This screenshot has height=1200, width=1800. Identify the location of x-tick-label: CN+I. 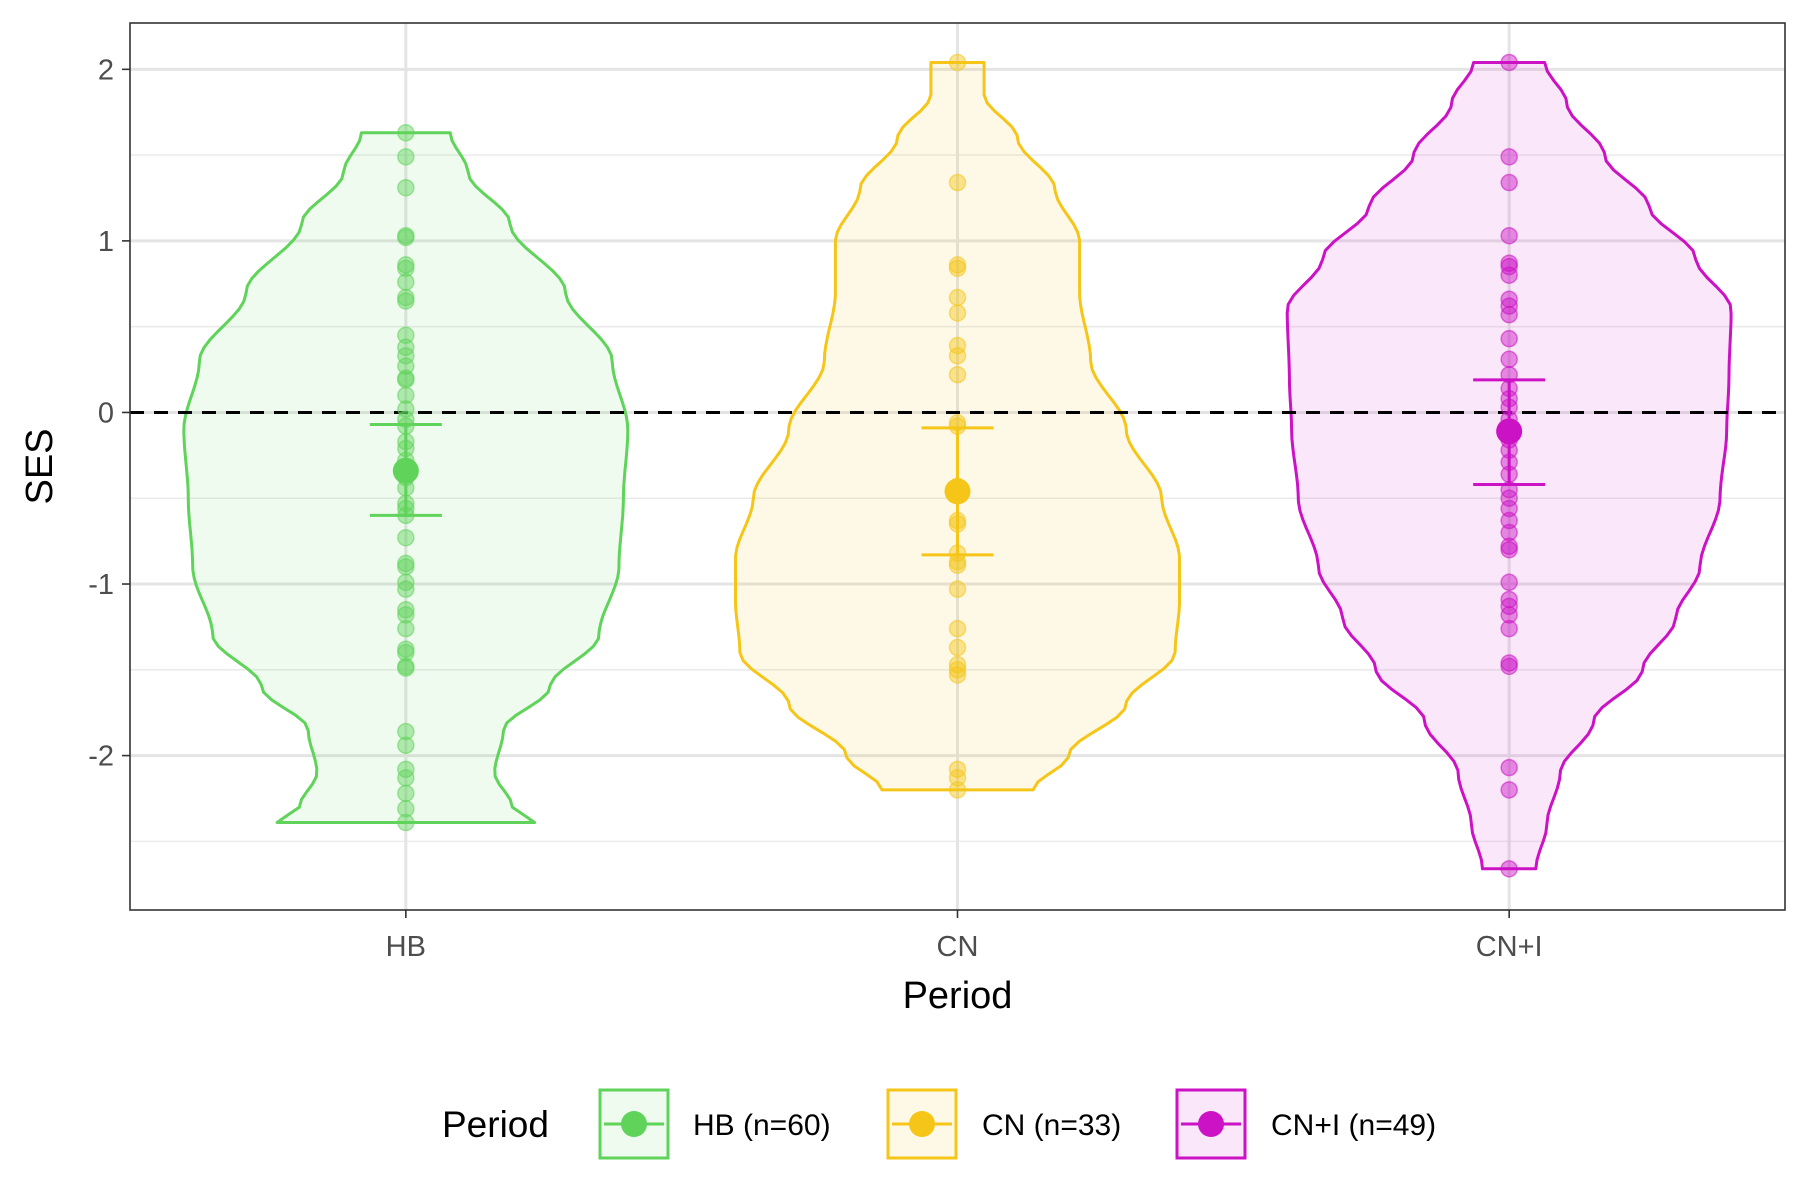
(1509, 947).